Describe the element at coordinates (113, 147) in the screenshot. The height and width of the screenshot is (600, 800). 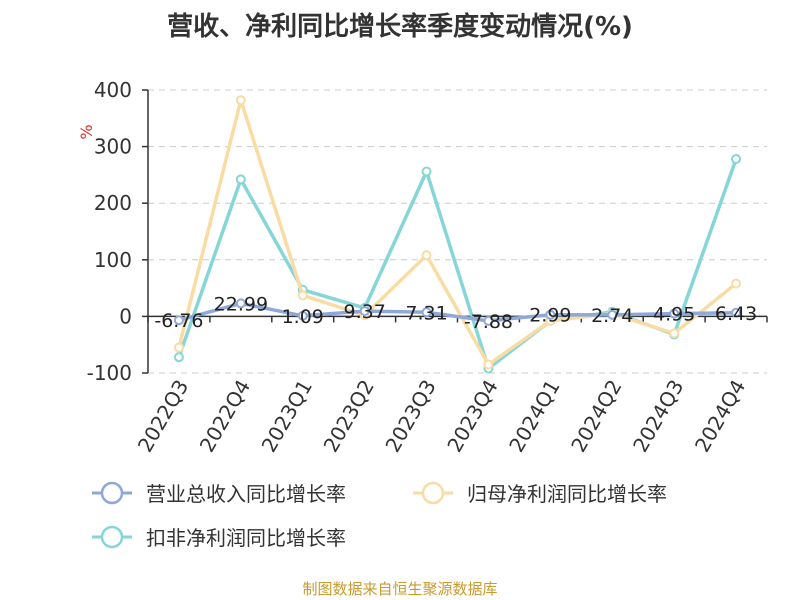
I see `y-tick-label: 300` at that location.